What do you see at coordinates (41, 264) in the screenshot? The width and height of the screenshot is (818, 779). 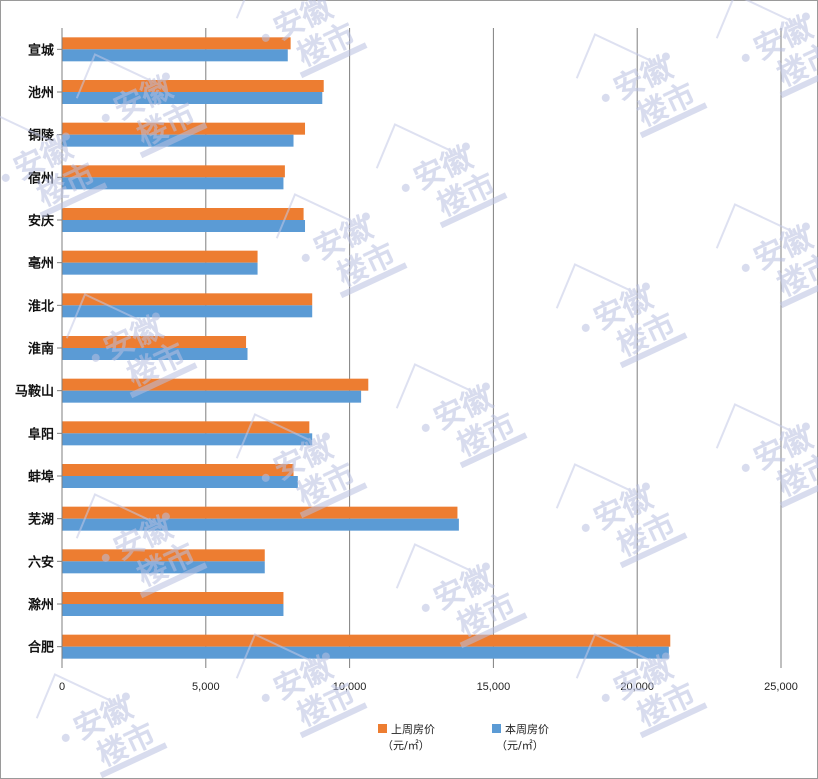 I see `category-label: 亳州` at bounding box center [41, 264].